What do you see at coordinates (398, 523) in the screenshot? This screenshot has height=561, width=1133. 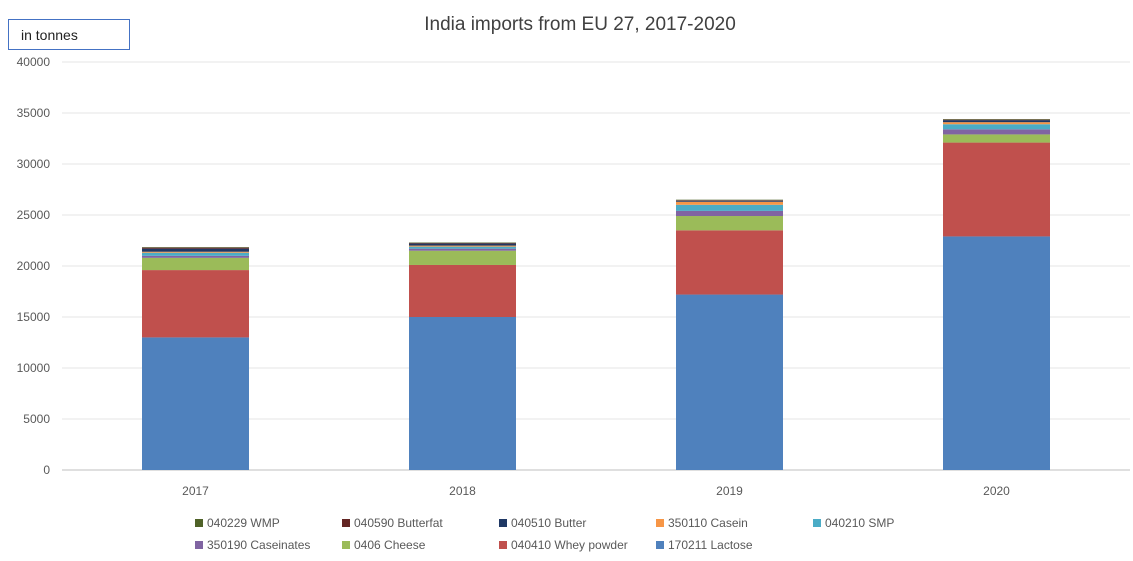 I see `legend-label: 040590 Butterfat` at bounding box center [398, 523].